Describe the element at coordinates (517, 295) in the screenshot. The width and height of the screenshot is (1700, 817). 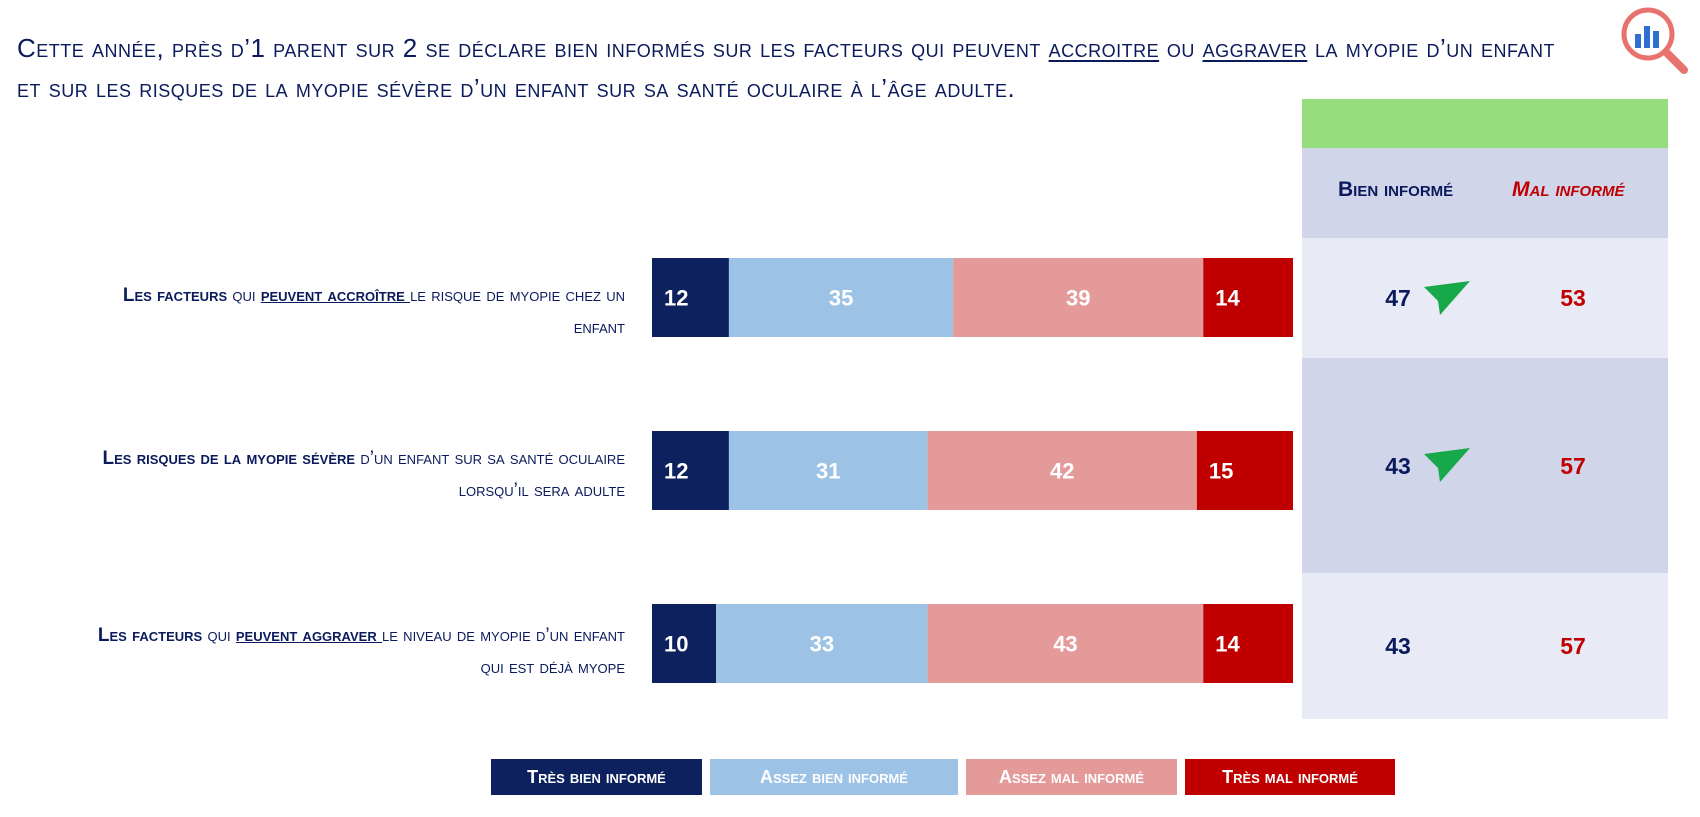
I see `row-label-text: le risque de myopie chez un` at that location.